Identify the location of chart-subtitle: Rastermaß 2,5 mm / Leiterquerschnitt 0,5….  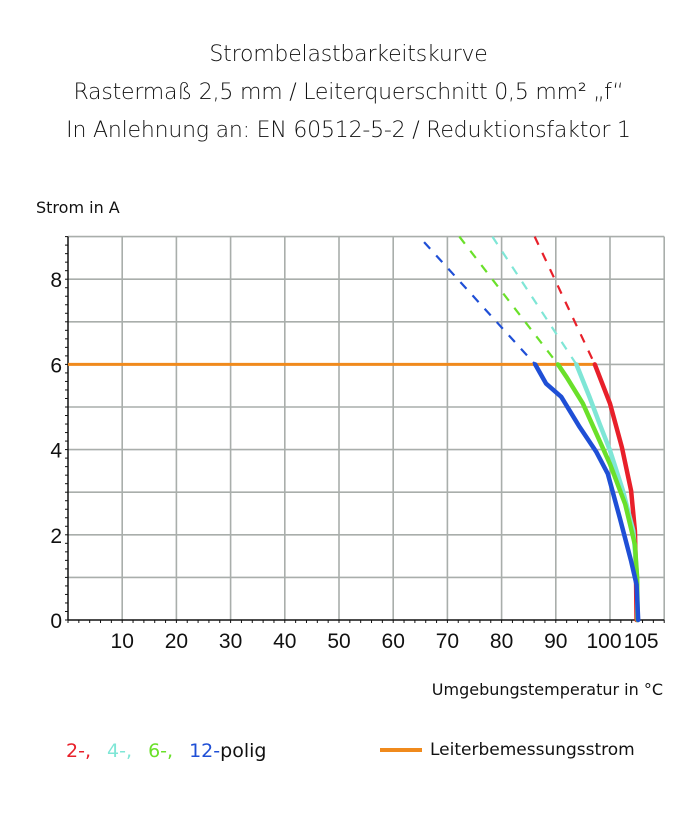
(348, 92).